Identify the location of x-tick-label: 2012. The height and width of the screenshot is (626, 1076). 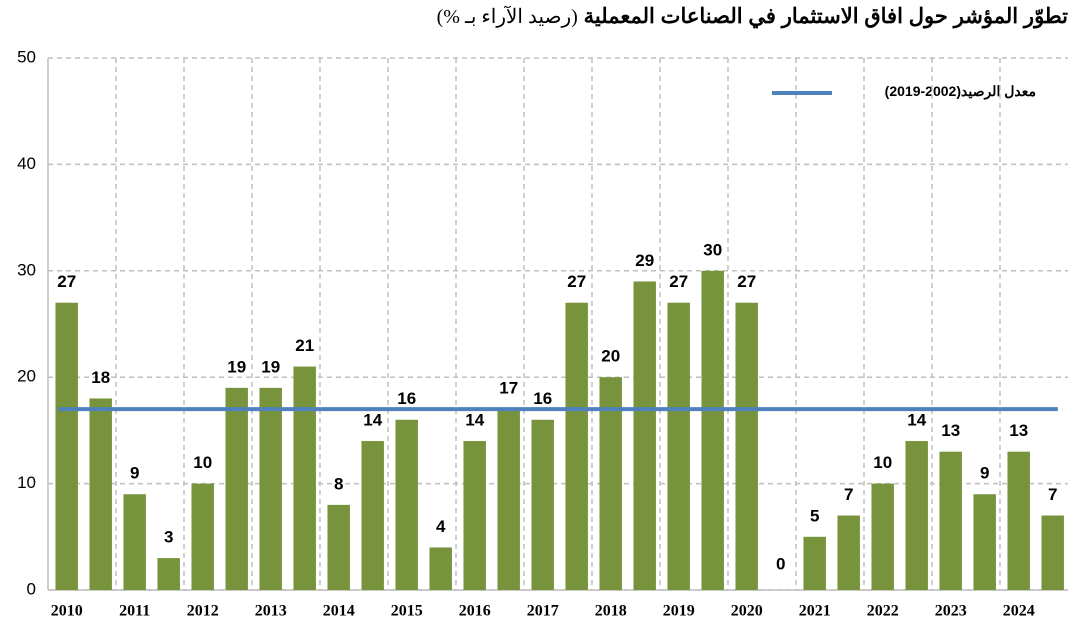
(203, 611).